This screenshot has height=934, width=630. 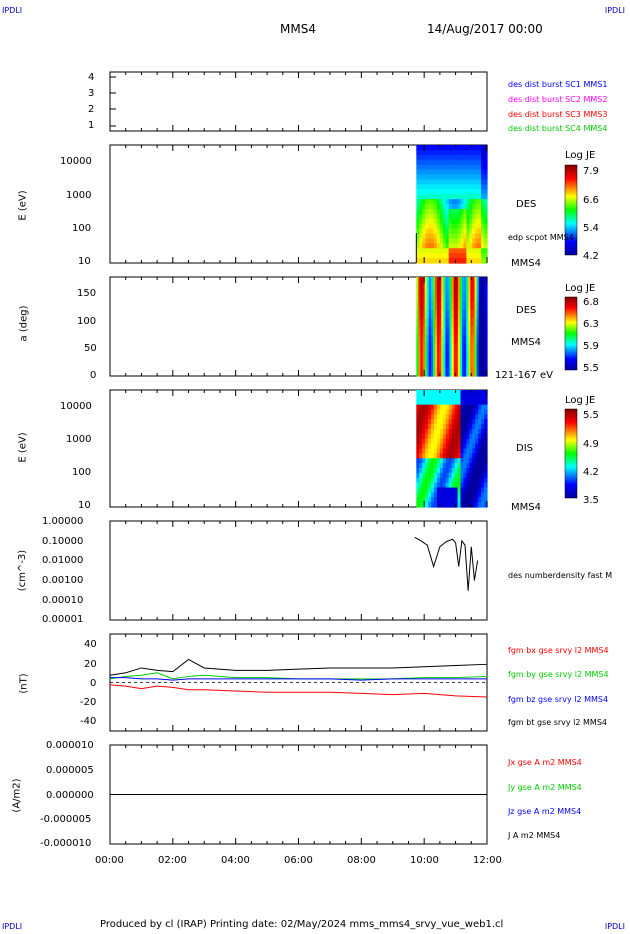 I want to click on p2-cbar-tick-1: 6.6, so click(x=591, y=200).